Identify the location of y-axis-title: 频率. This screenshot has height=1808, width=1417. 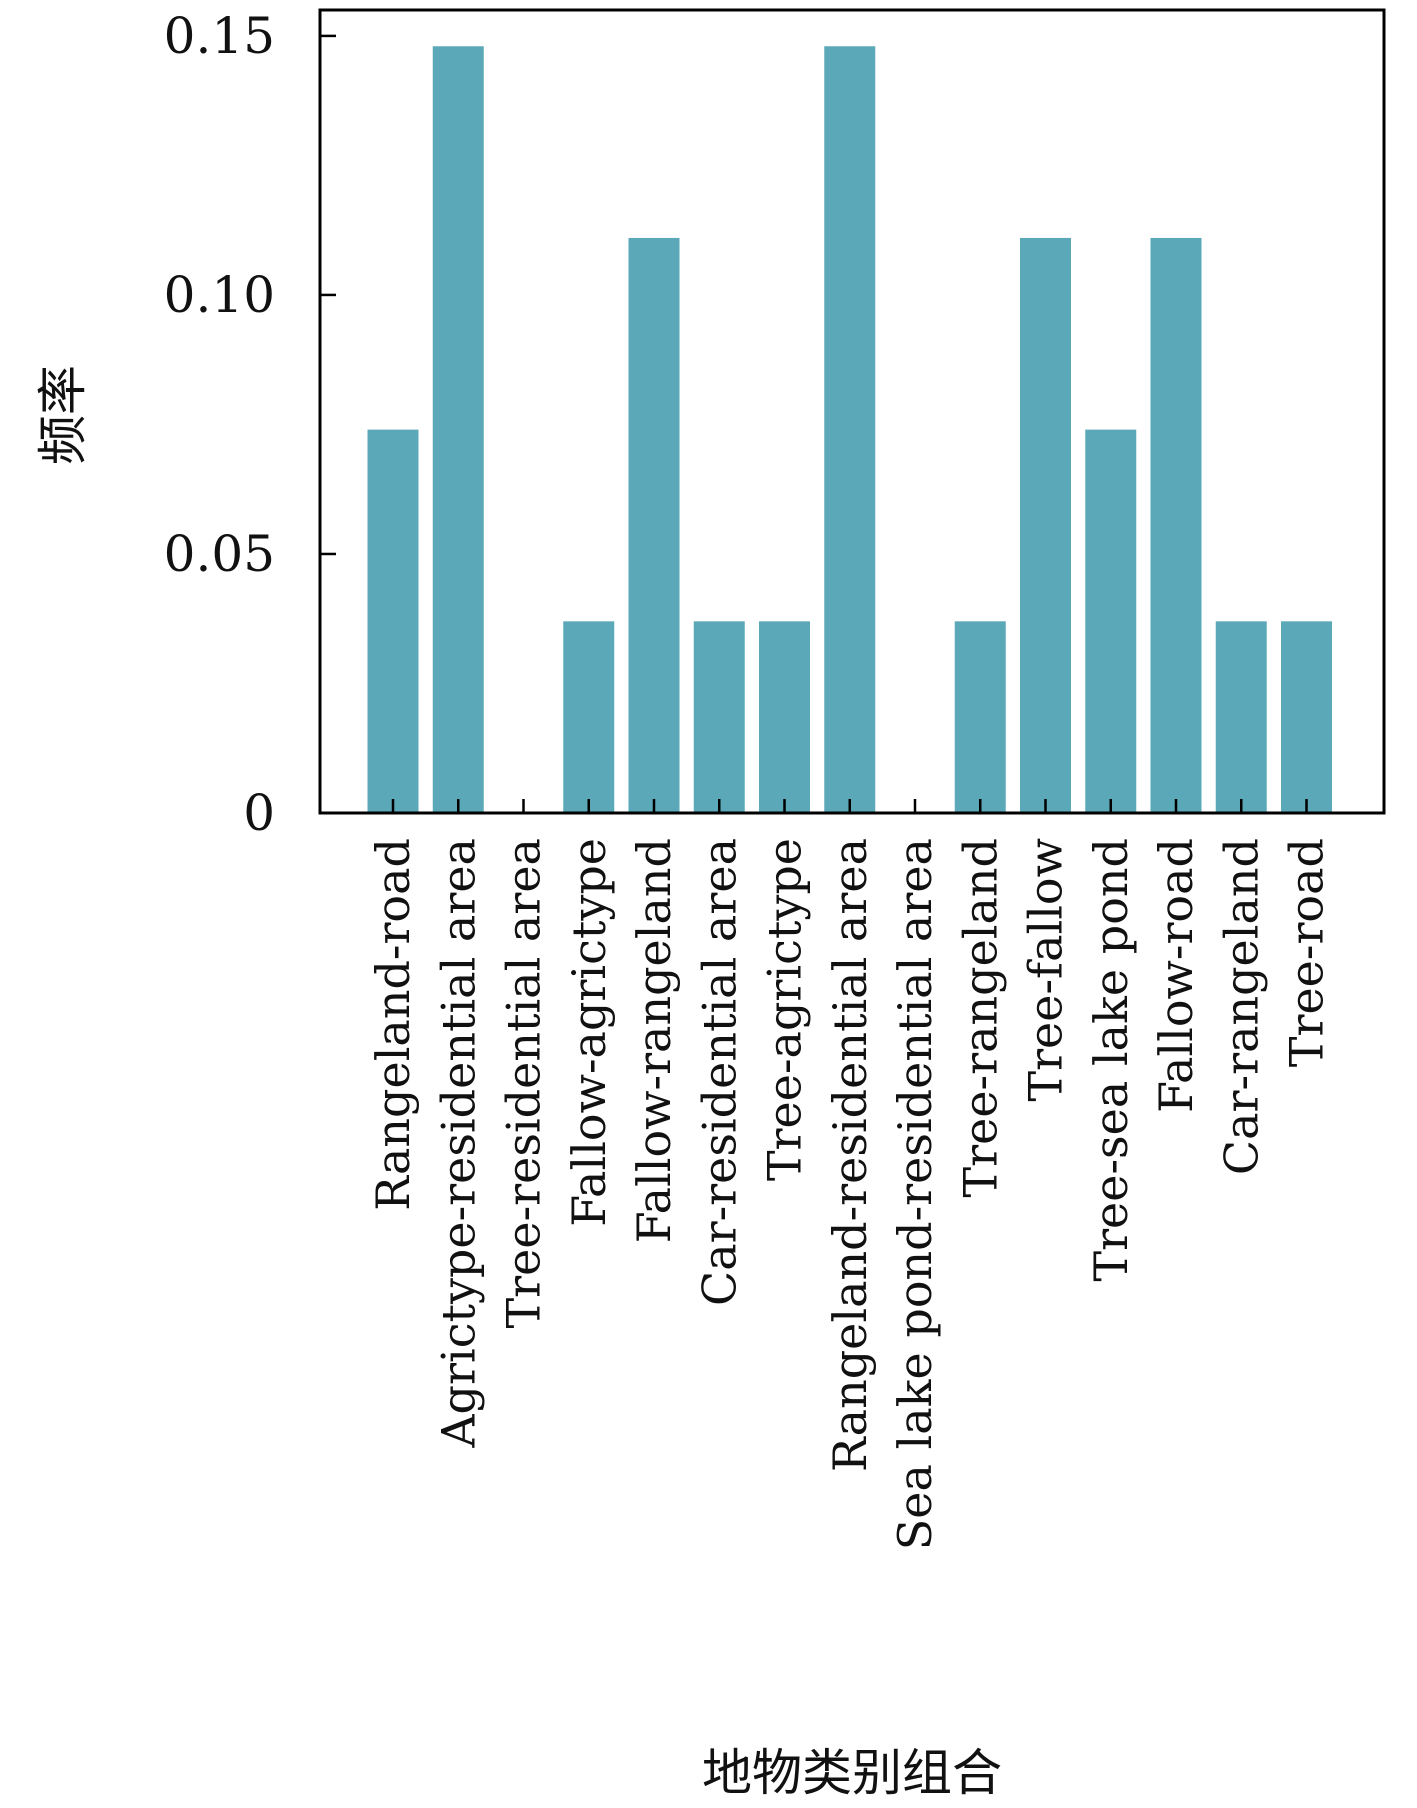
(63, 415).